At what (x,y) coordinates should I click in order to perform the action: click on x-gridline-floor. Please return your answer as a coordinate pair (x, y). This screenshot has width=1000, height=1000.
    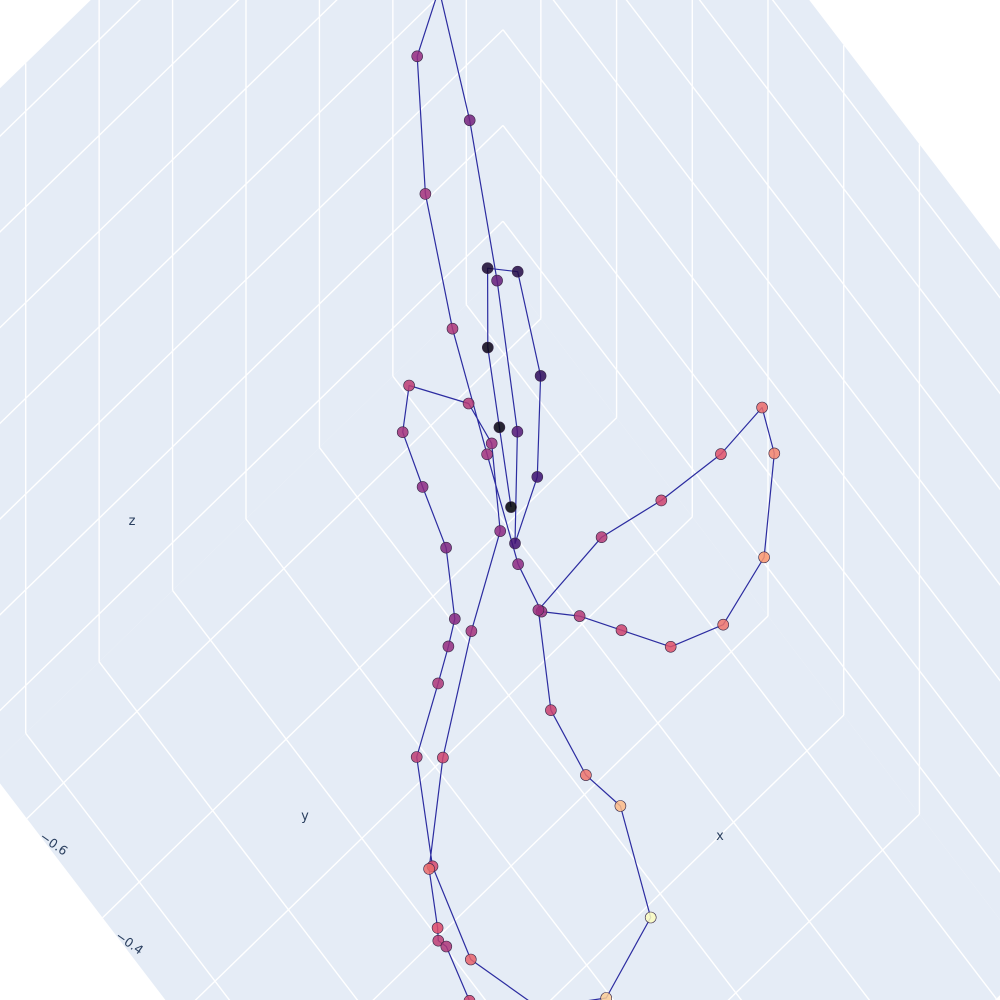
    Looking at the image, I should click on (823, 906).